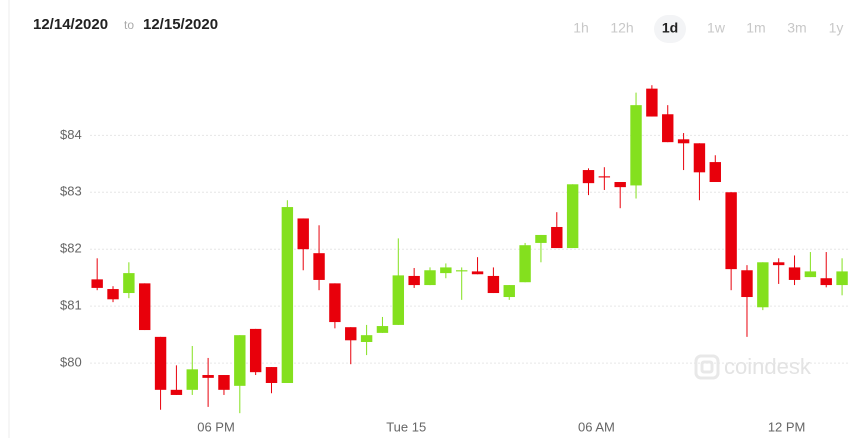 The width and height of the screenshot is (862, 438). Describe the element at coordinates (755, 28) in the screenshot. I see `range-button: 1m` at that location.